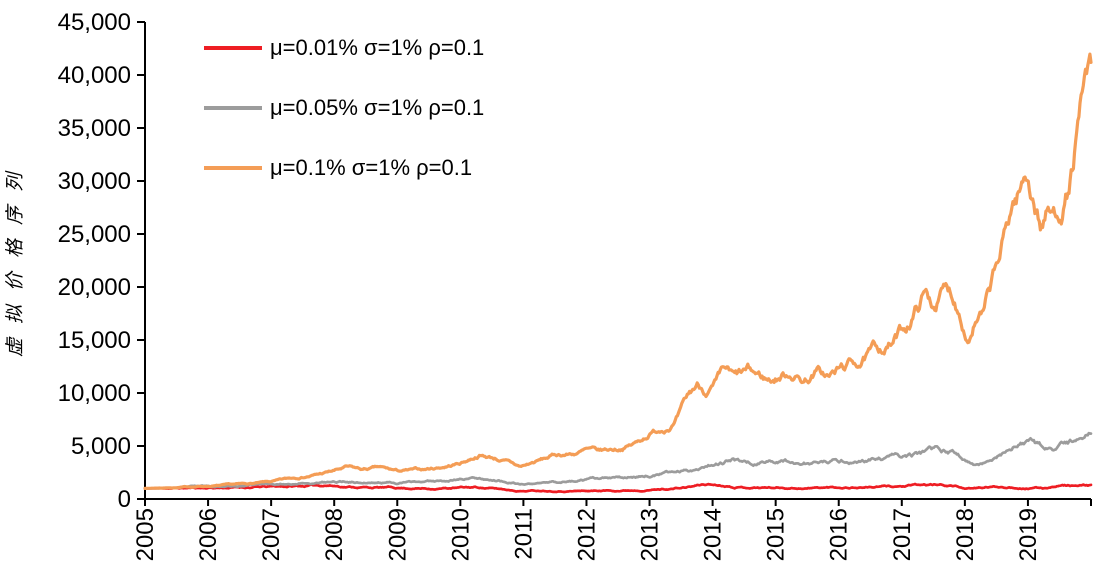 The image size is (1110, 582). Describe the element at coordinates (94, 75) in the screenshot. I see `y-tick-label: 40,000` at that location.